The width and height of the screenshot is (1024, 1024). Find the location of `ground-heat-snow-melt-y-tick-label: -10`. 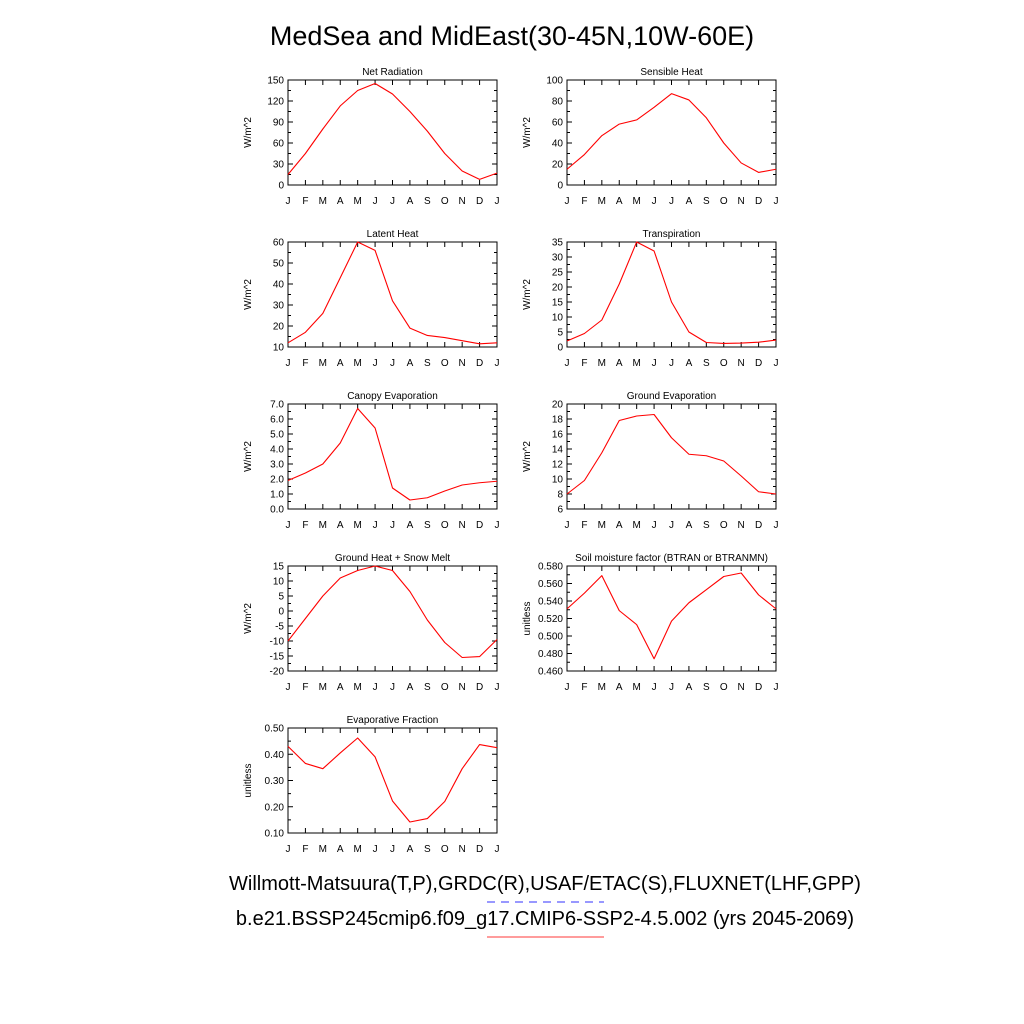

ground-heat-snow-melt-y-tick-label: -10 is located at coordinates (277, 642).